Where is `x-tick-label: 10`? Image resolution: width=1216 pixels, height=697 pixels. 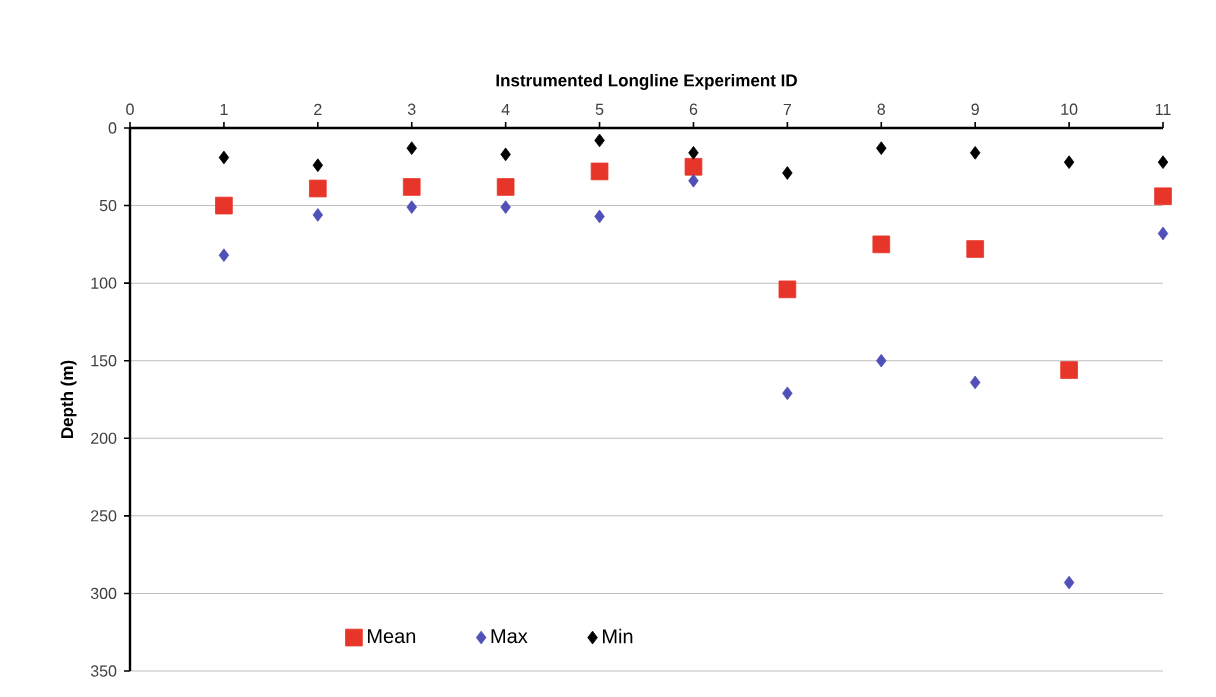
x-tick-label: 10 is located at coordinates (1069, 109).